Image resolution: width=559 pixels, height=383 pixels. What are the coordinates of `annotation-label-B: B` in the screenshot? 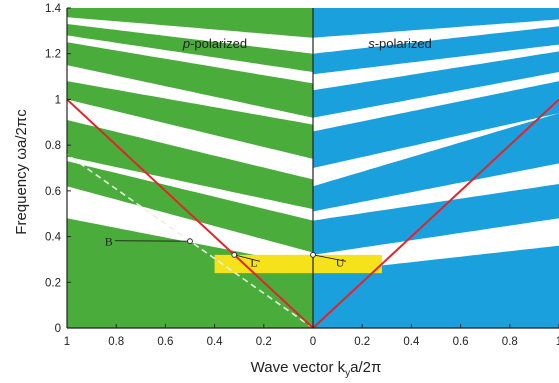 It's located at (109, 242).